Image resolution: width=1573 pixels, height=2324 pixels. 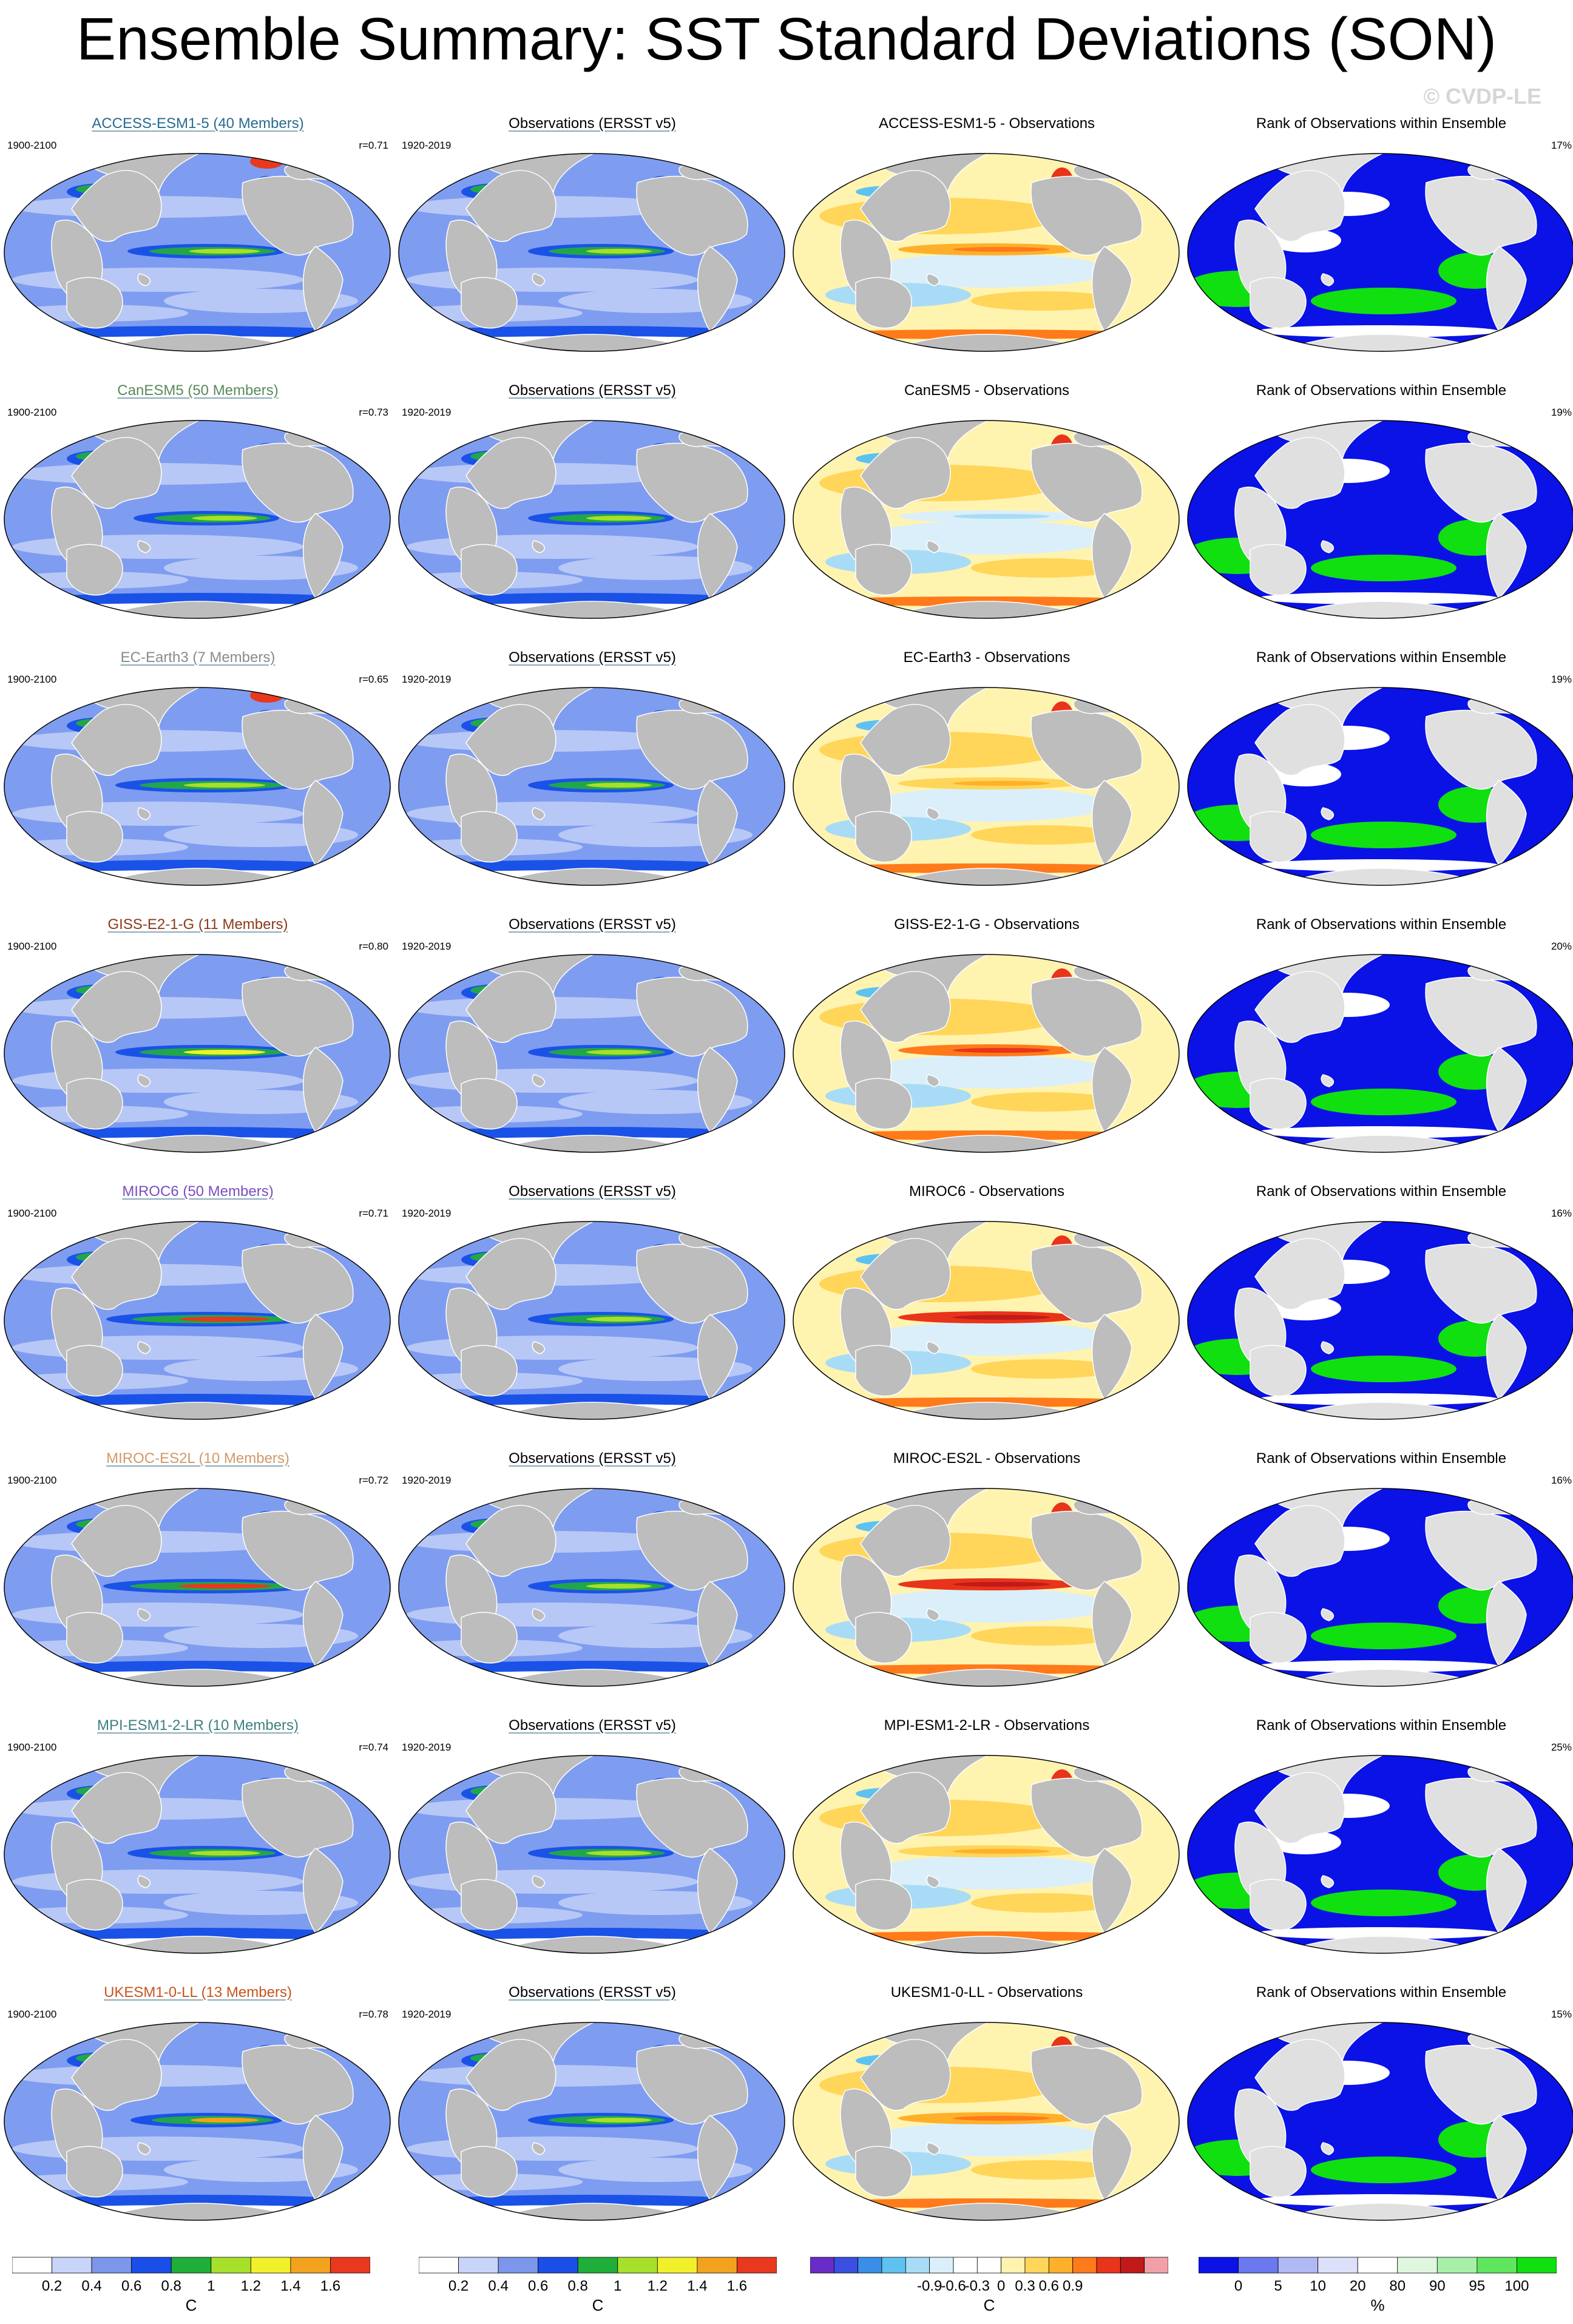 What do you see at coordinates (986, 123) in the screenshot?
I see `panel-title: ACCESS-ESM1-5 - Observations` at bounding box center [986, 123].